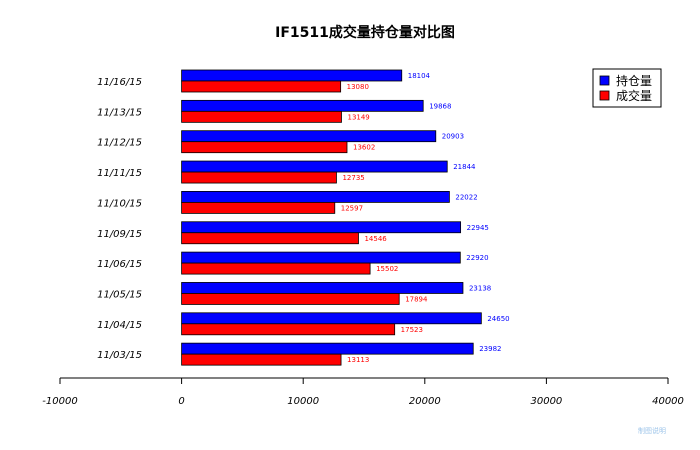  I want to click on value-label: 23138, so click(480, 288).